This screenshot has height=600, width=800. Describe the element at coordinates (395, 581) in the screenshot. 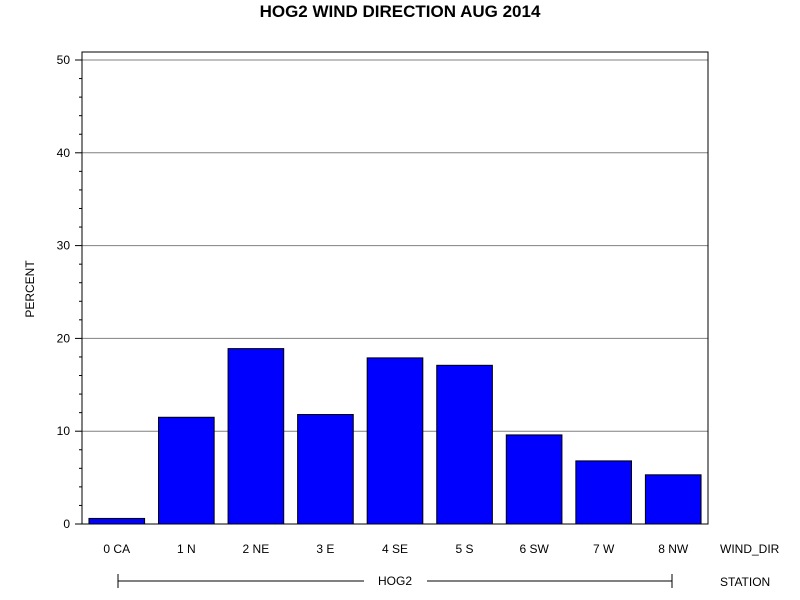

I see `station-group-label: HOG2` at that location.